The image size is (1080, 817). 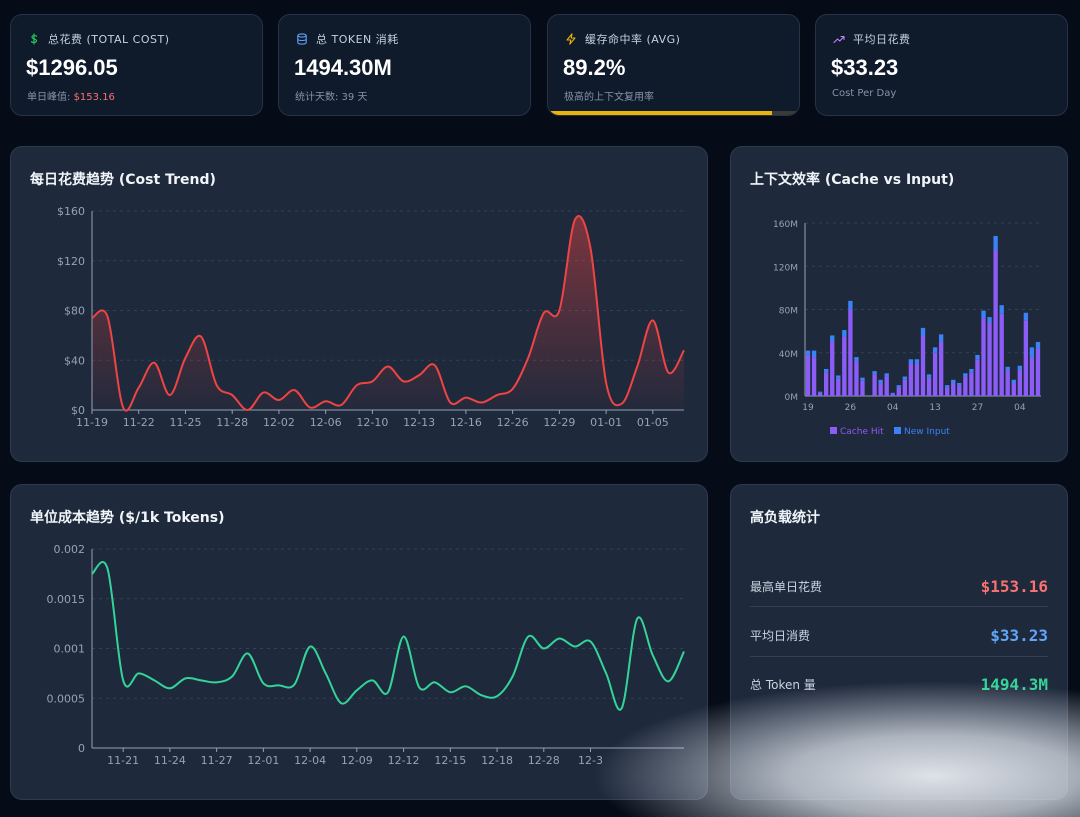 What do you see at coordinates (71, 211) in the screenshot?
I see `y-tick-label: $160` at bounding box center [71, 211].